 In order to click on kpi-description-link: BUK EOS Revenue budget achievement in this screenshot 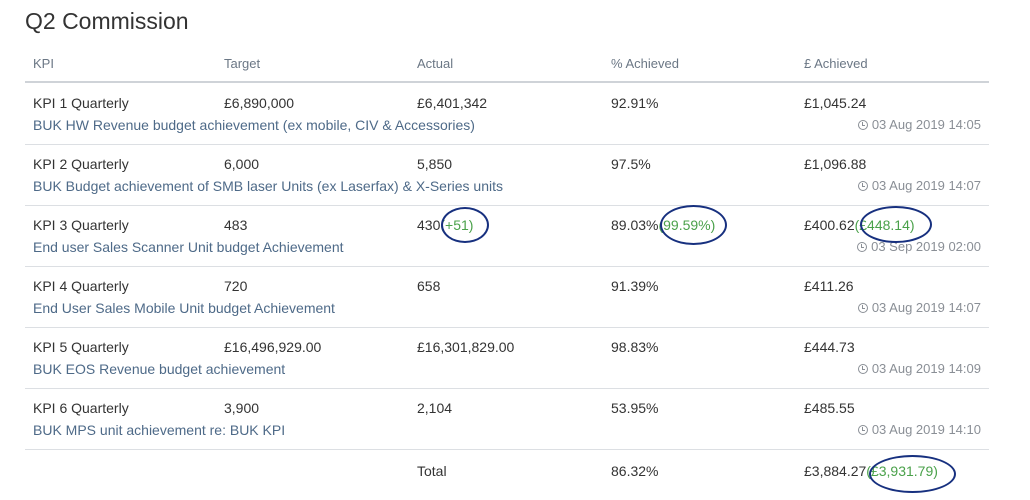, I will do `click(159, 369)`.